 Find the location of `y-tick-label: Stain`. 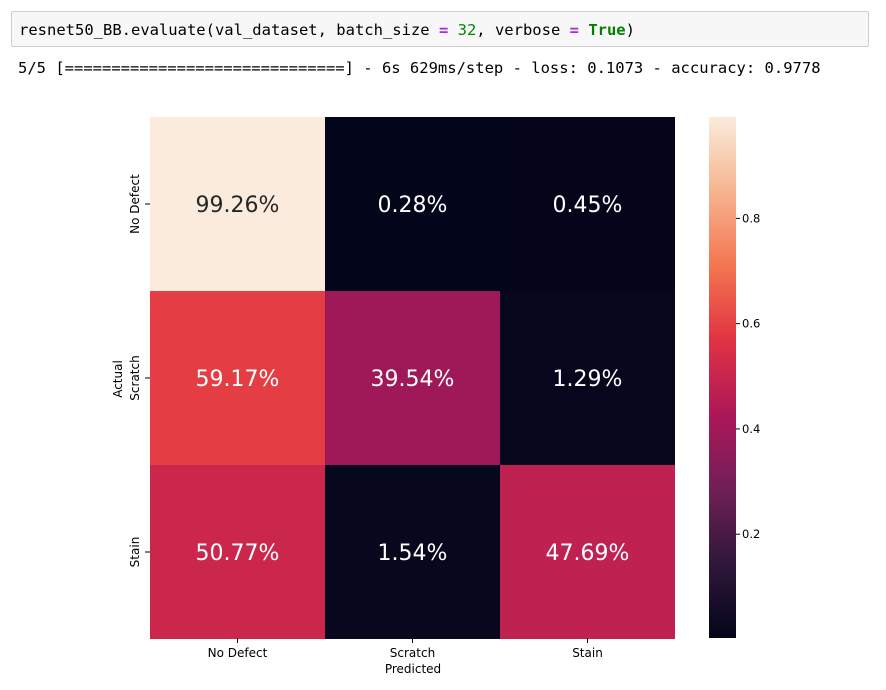

y-tick-label: Stain is located at coordinates (135, 552).